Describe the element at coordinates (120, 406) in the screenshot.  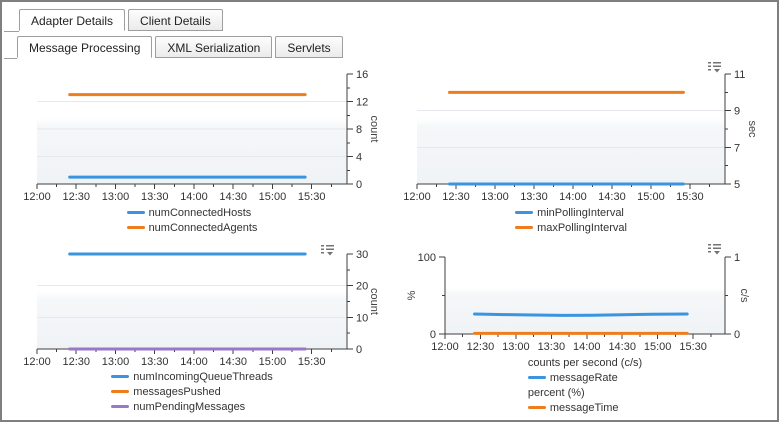
I see `legend-swatch-purple` at that location.